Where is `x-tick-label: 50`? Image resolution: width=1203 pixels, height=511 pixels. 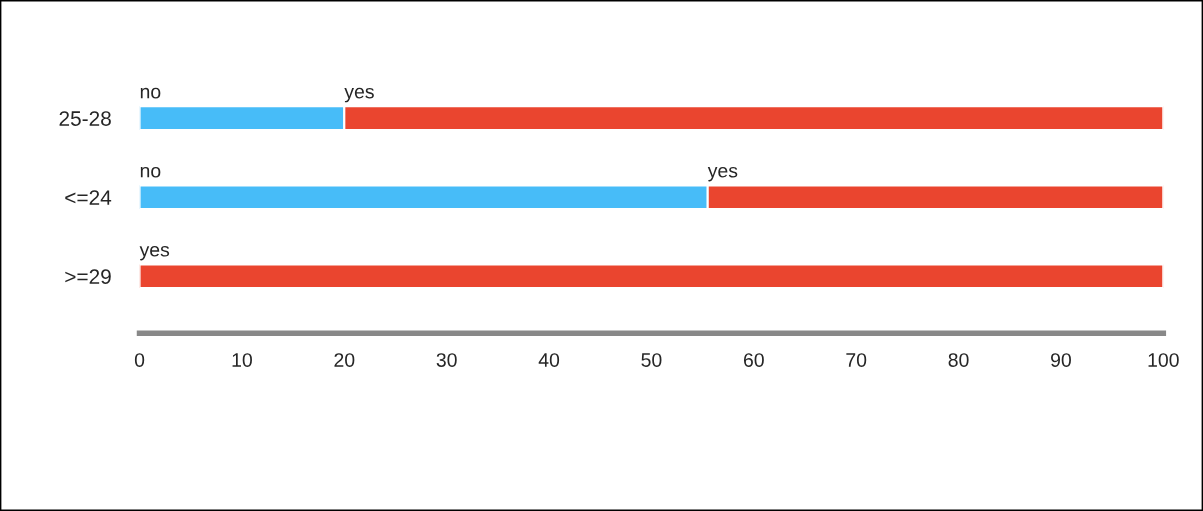
x-tick-label: 50 is located at coordinates (651, 360).